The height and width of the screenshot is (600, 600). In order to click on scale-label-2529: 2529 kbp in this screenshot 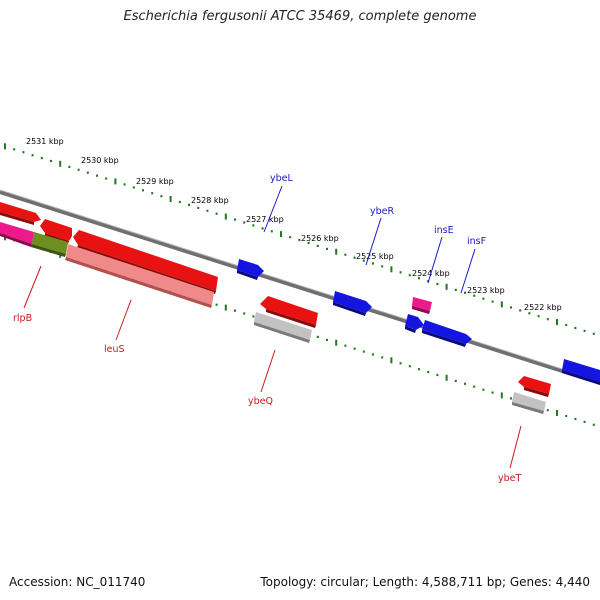, I will do `click(155, 181)`.